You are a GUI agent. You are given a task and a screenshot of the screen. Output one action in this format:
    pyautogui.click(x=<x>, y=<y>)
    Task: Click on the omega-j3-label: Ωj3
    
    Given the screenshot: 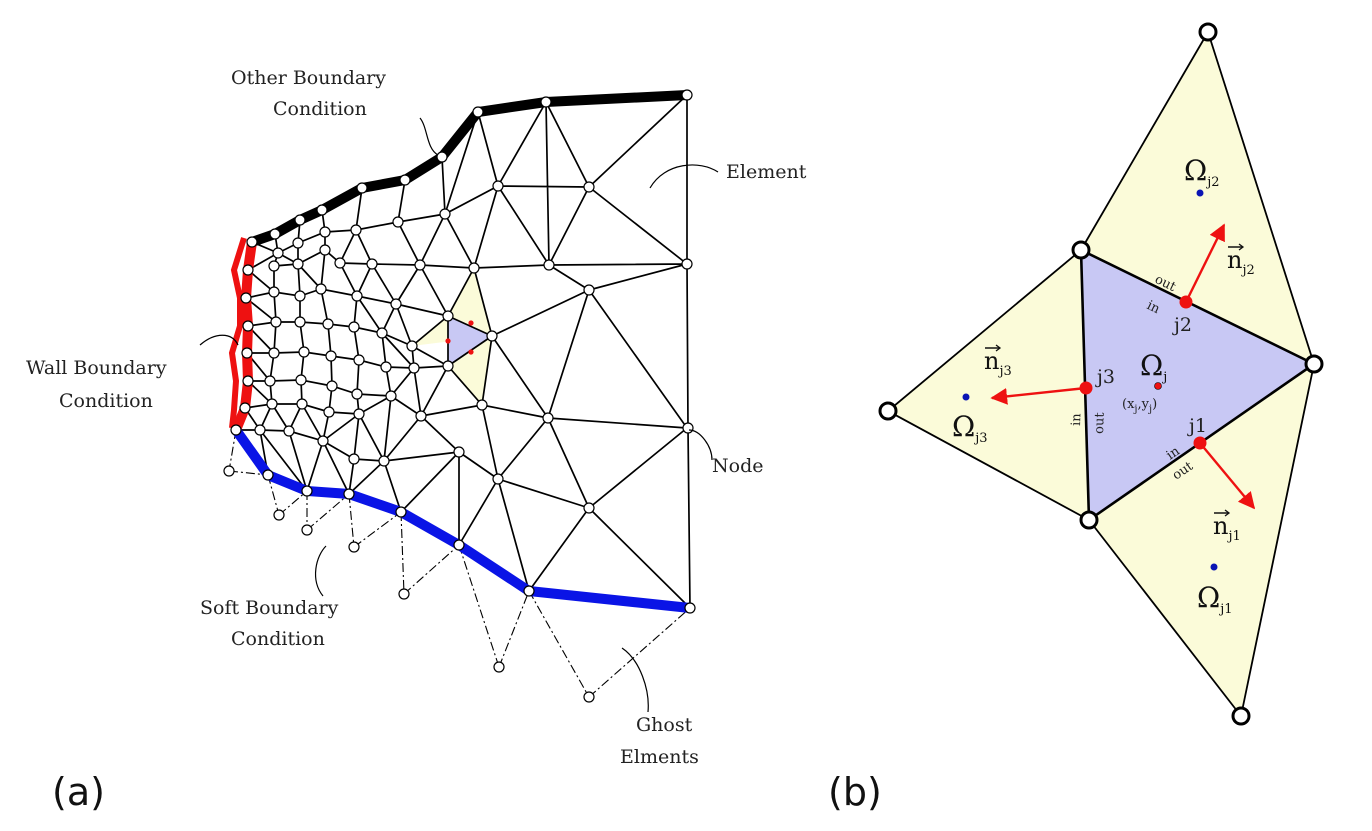 What is the action you would take?
    pyautogui.click(x=970, y=428)
    